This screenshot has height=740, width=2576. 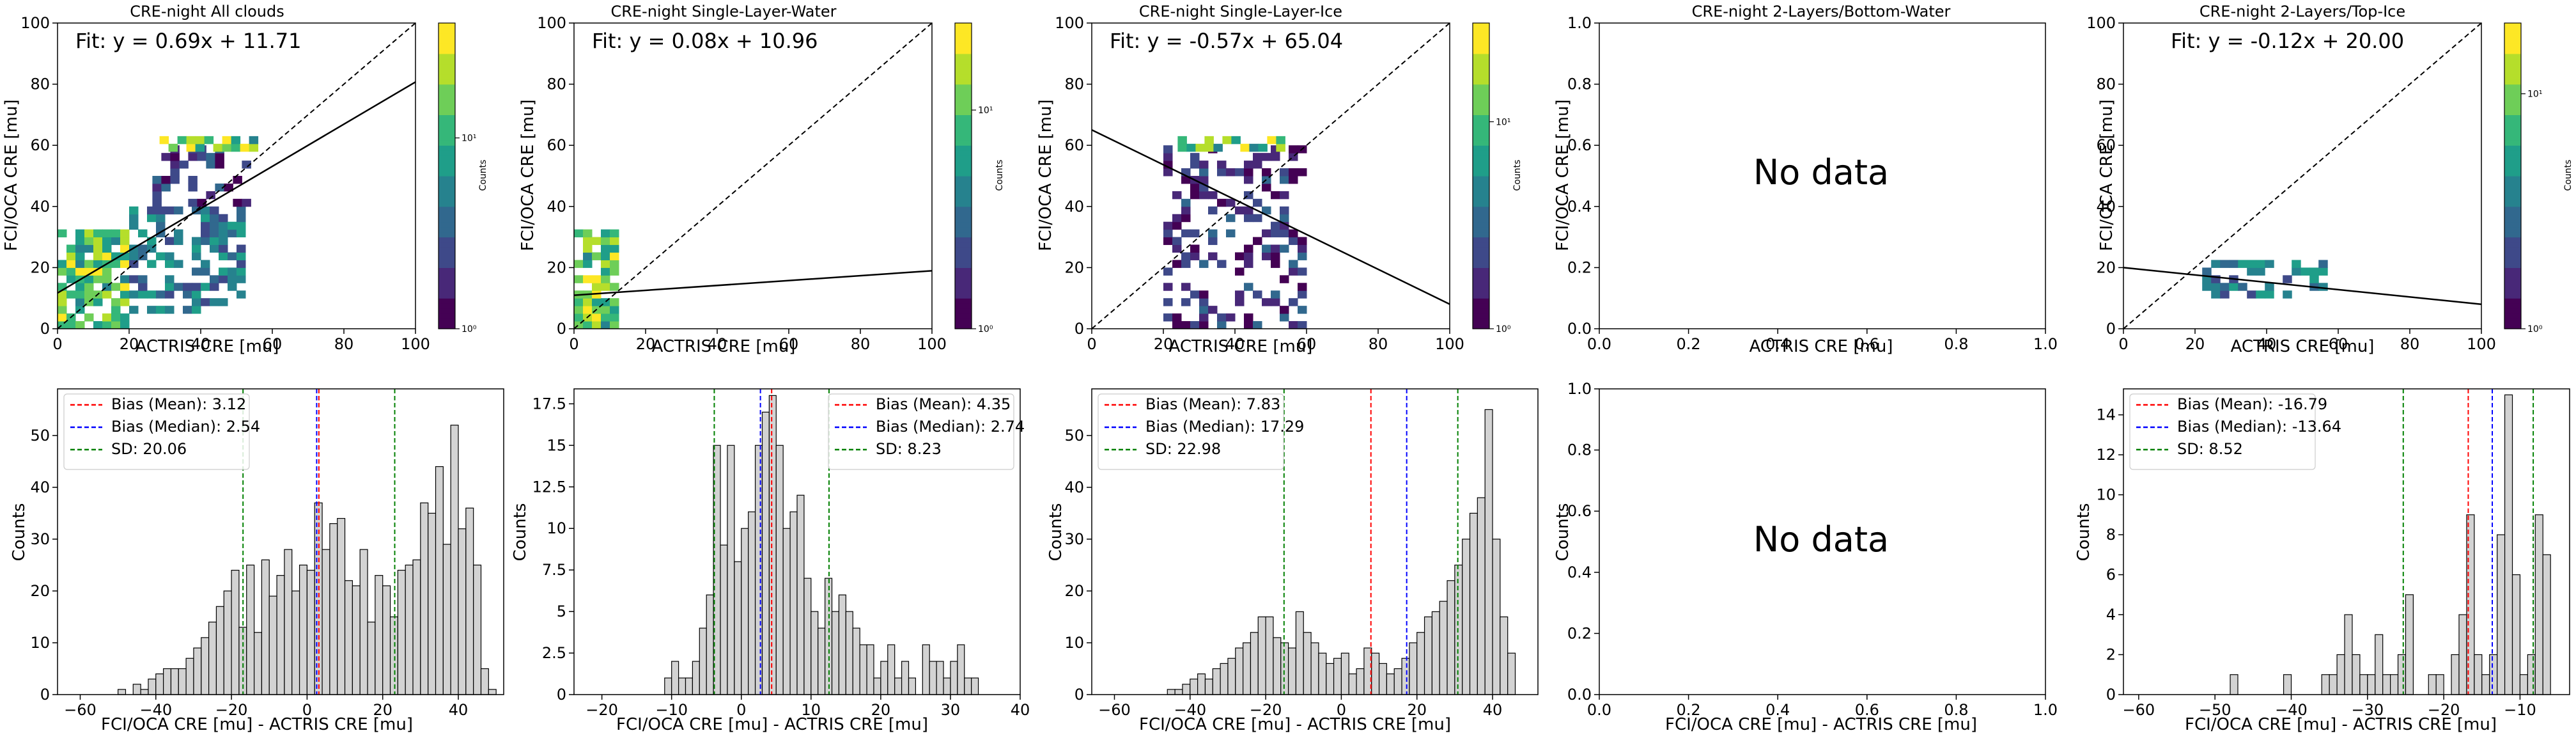 I want to click on y-tick-label: 20, so click(x=1074, y=267).